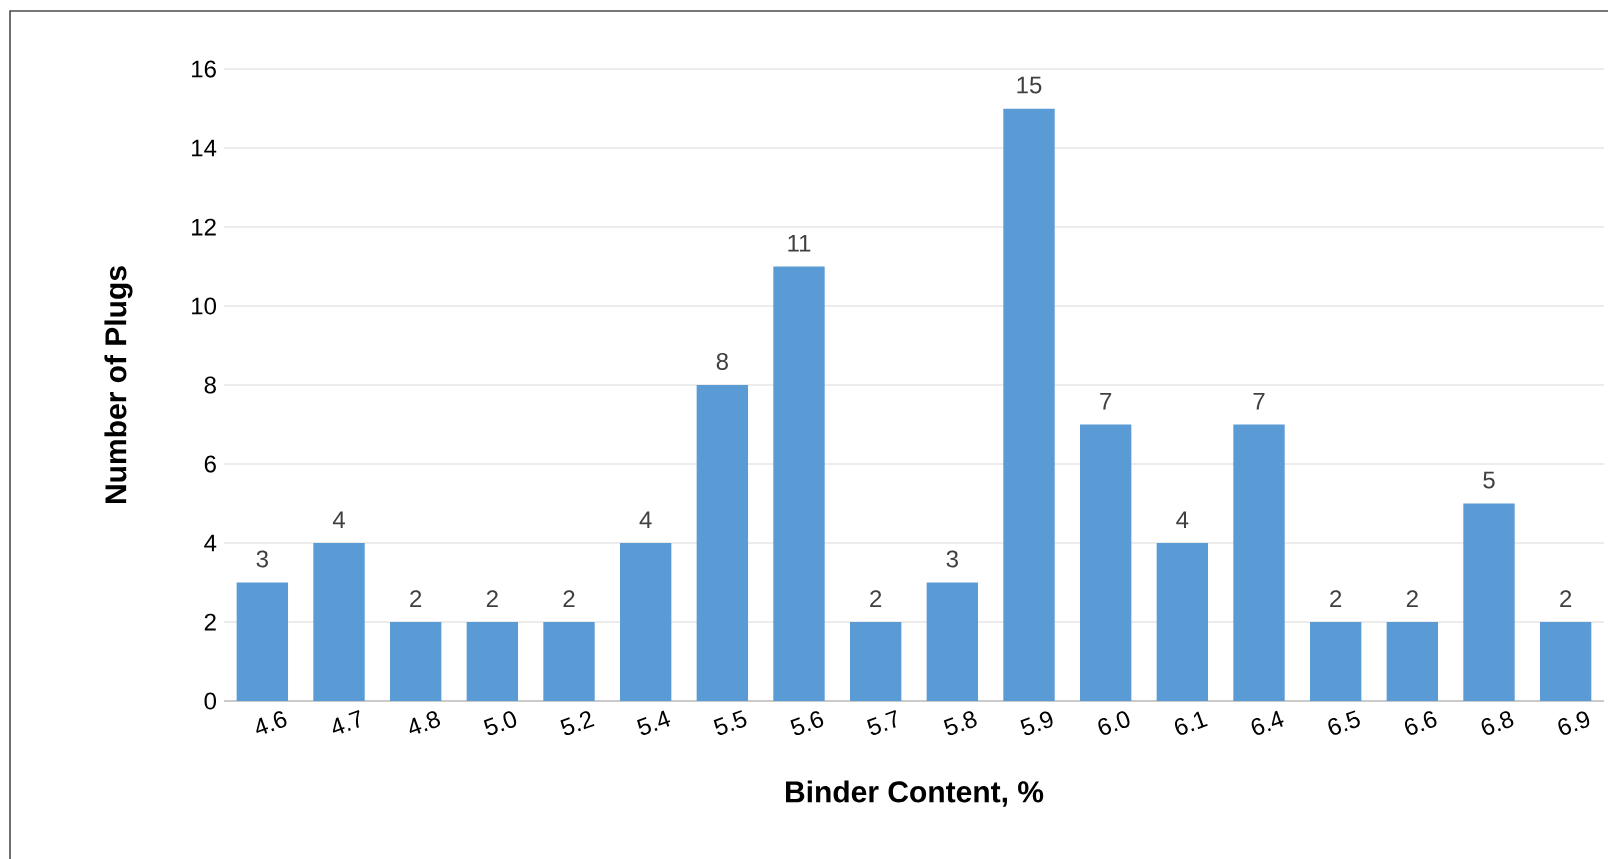 This screenshot has height=859, width=1608. What do you see at coordinates (204, 306) in the screenshot?
I see `y-tick-label: 10` at bounding box center [204, 306].